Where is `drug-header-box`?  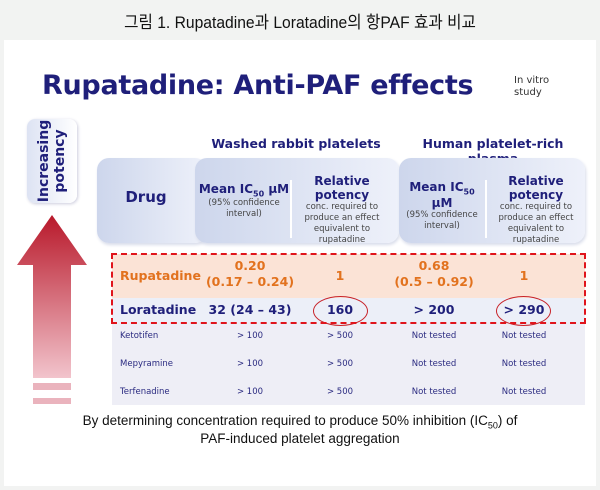 drug-header-box is located at coordinates (152, 200).